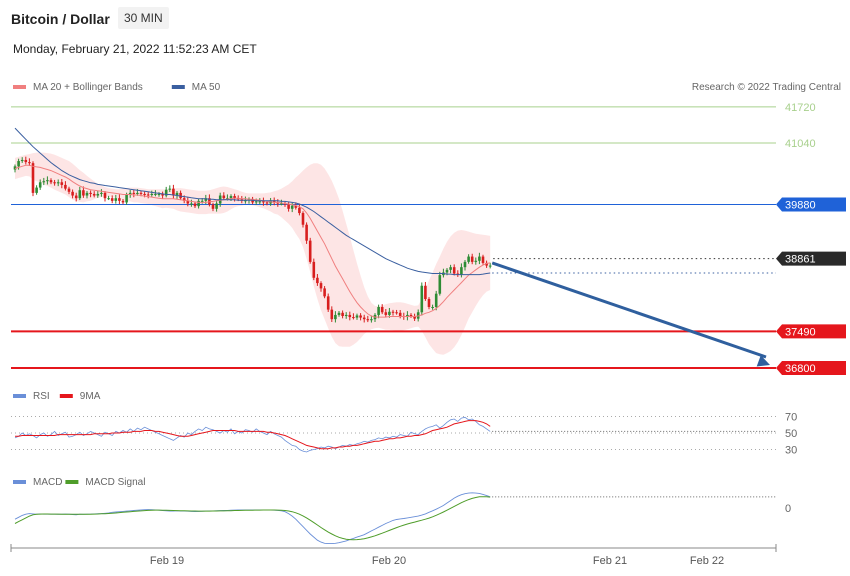  I want to click on instrument-title: Bitcoin / Dollar, so click(60, 19).